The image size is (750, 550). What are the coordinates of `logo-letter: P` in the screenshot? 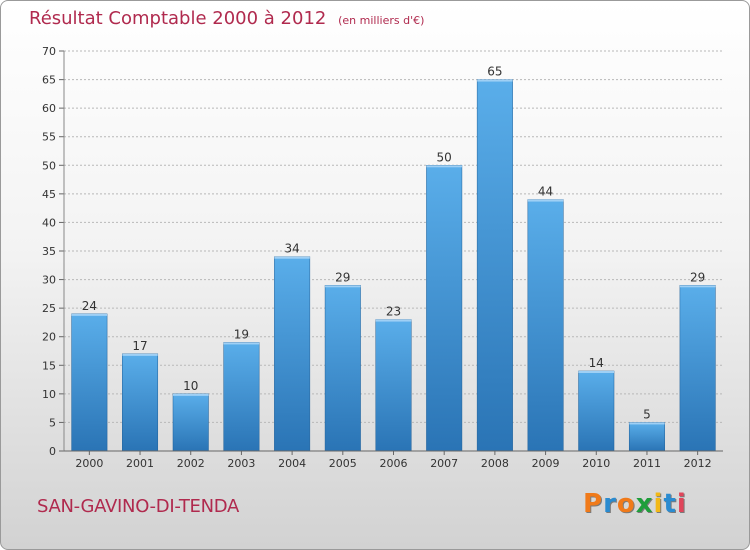 It's located at (593, 504).